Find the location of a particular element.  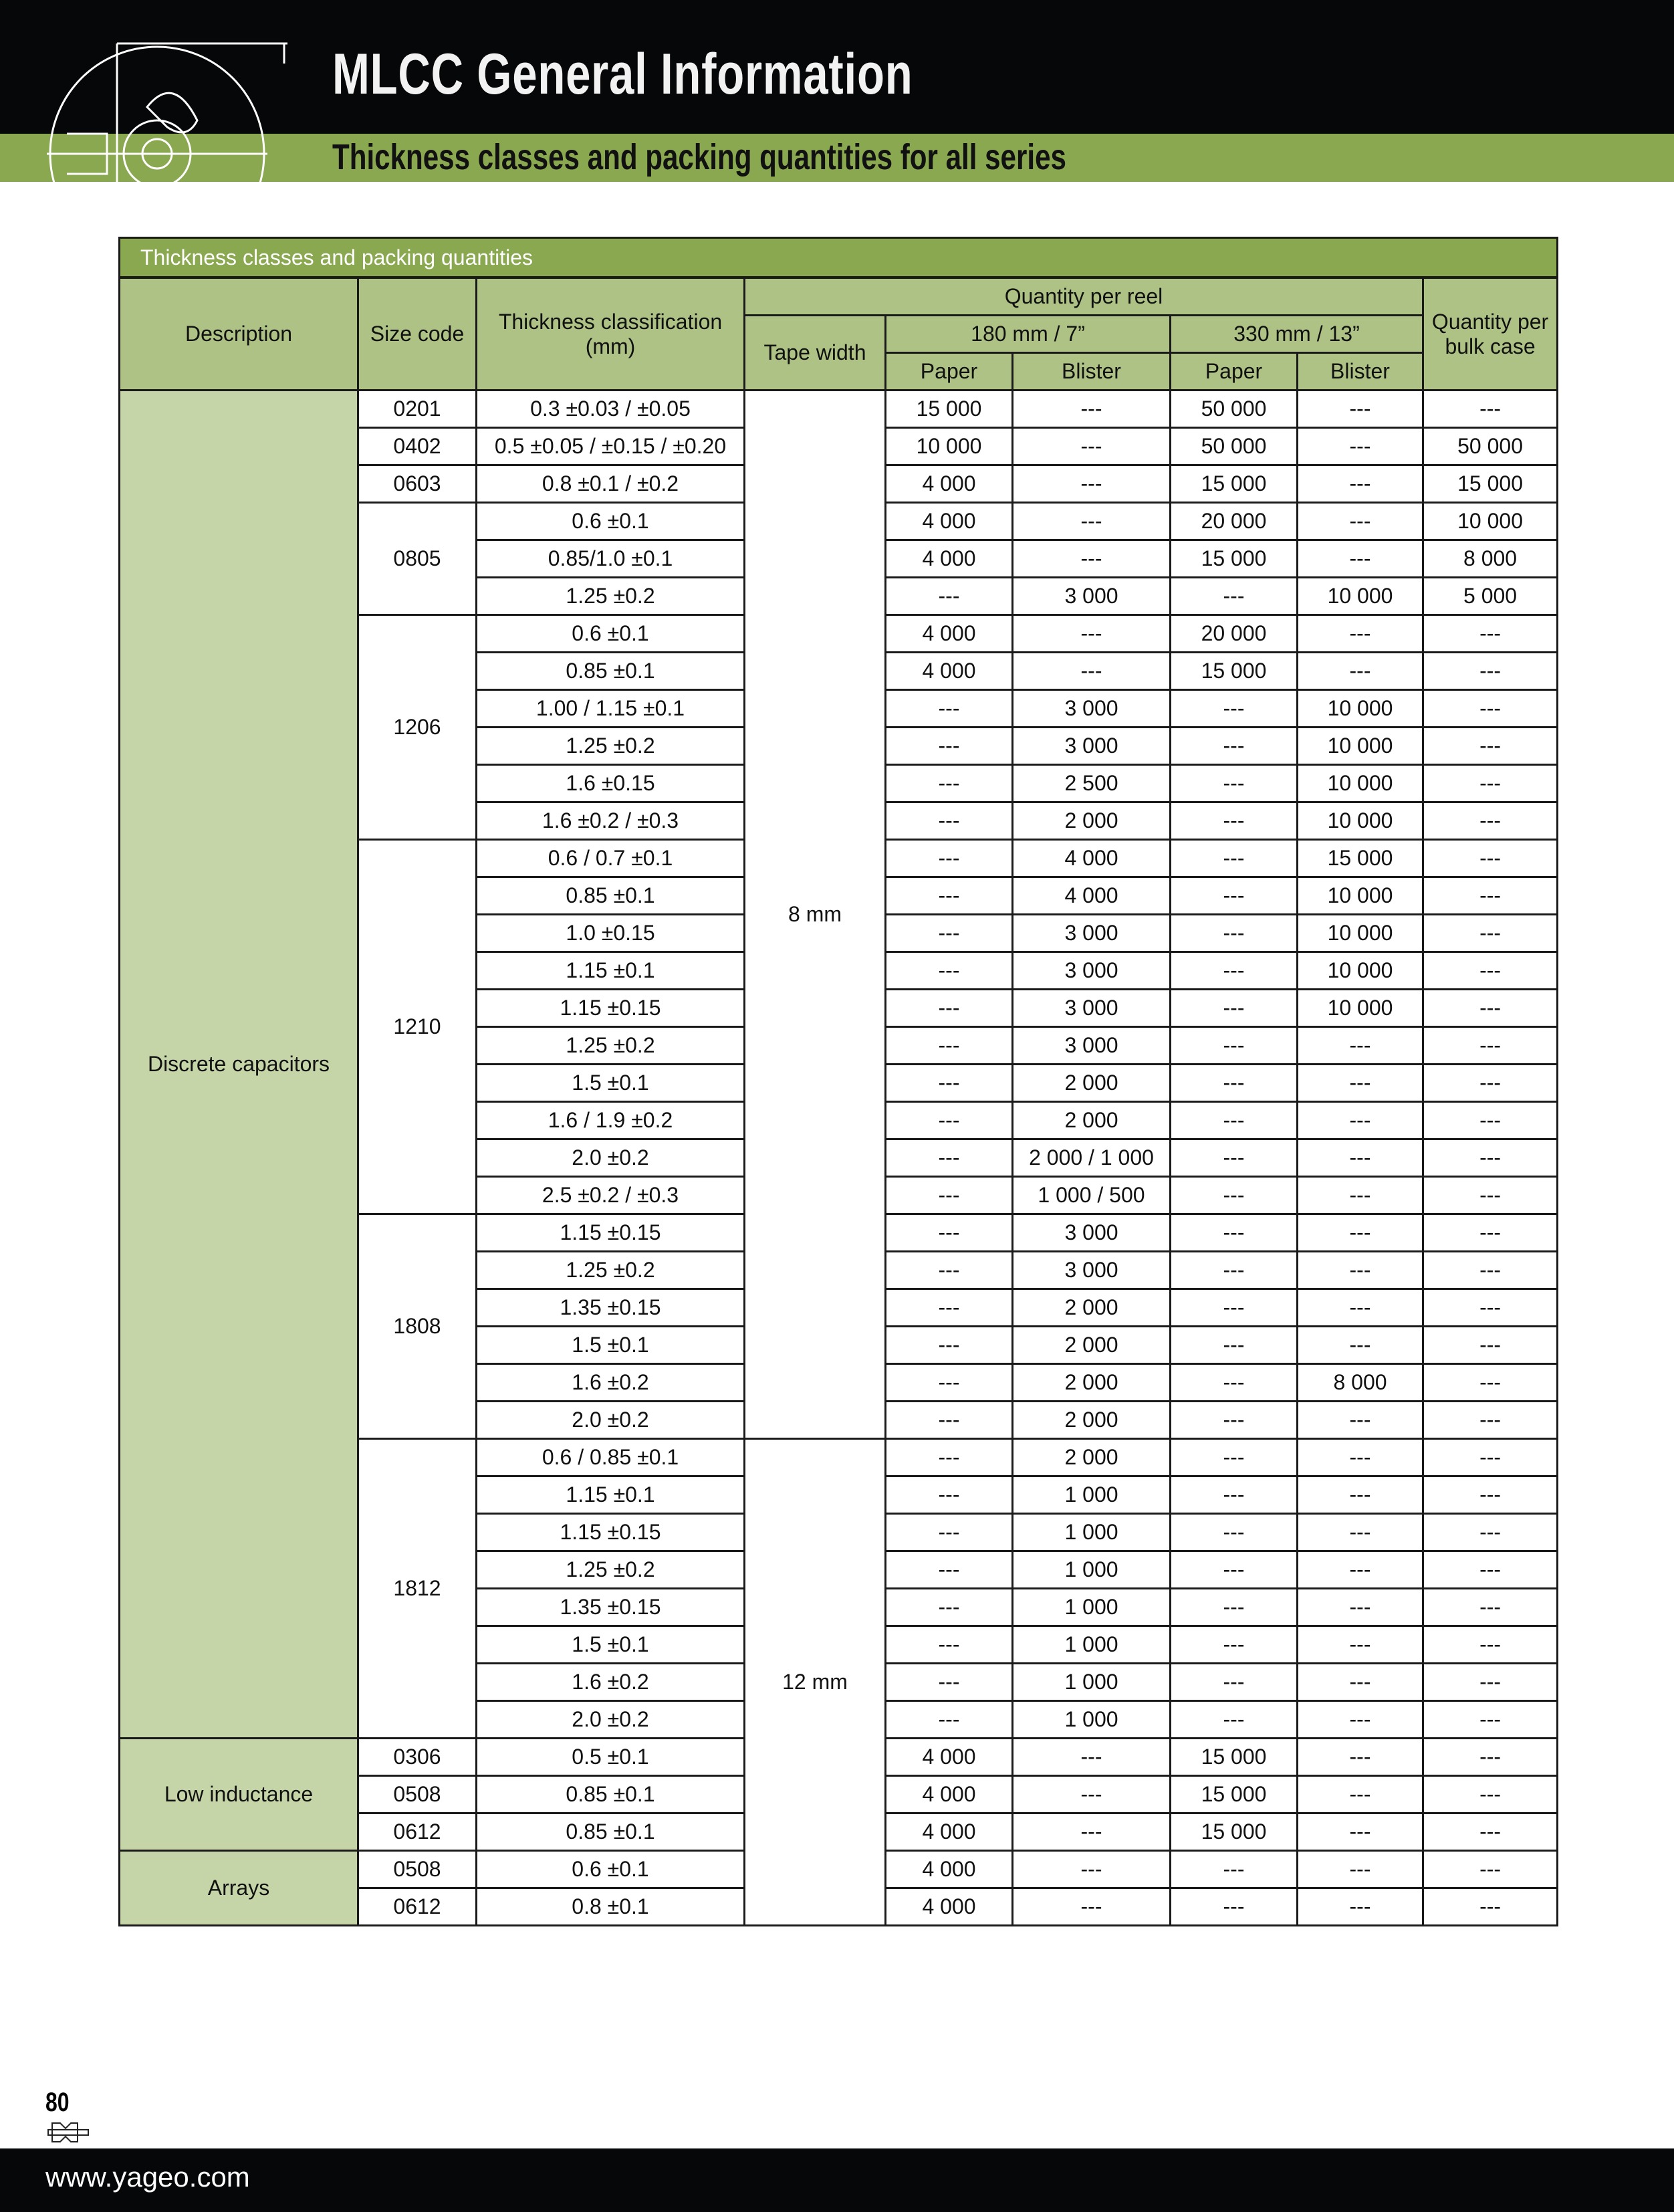

reel-logo-icon is located at coordinates (167, 112).